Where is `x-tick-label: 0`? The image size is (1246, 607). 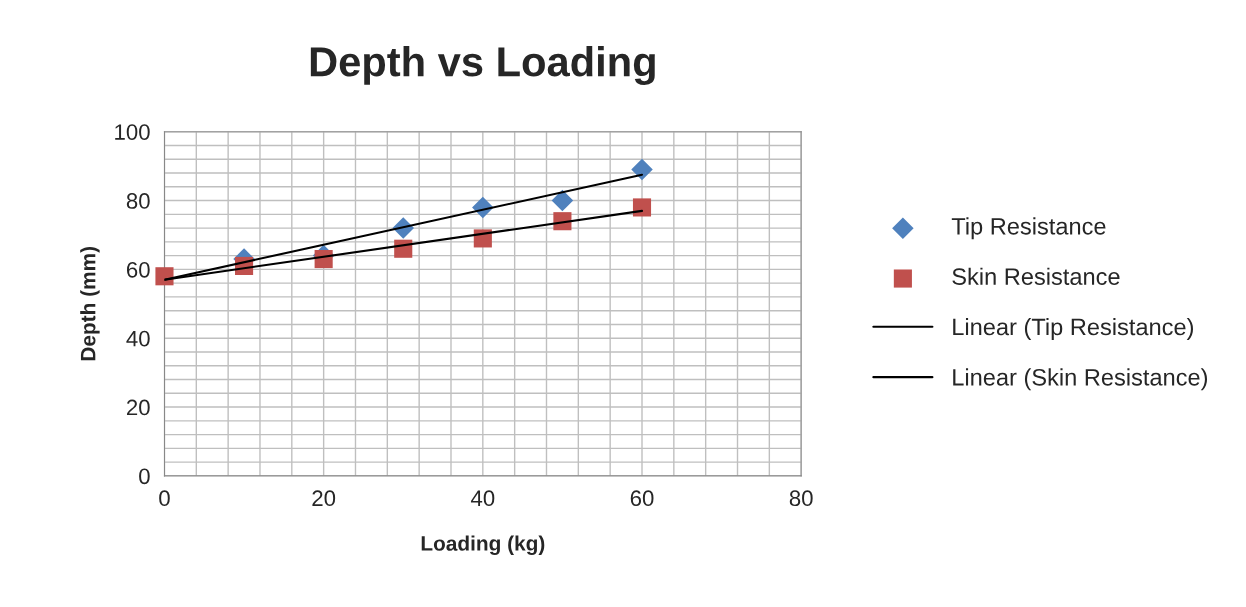 x-tick-label: 0 is located at coordinates (164, 498).